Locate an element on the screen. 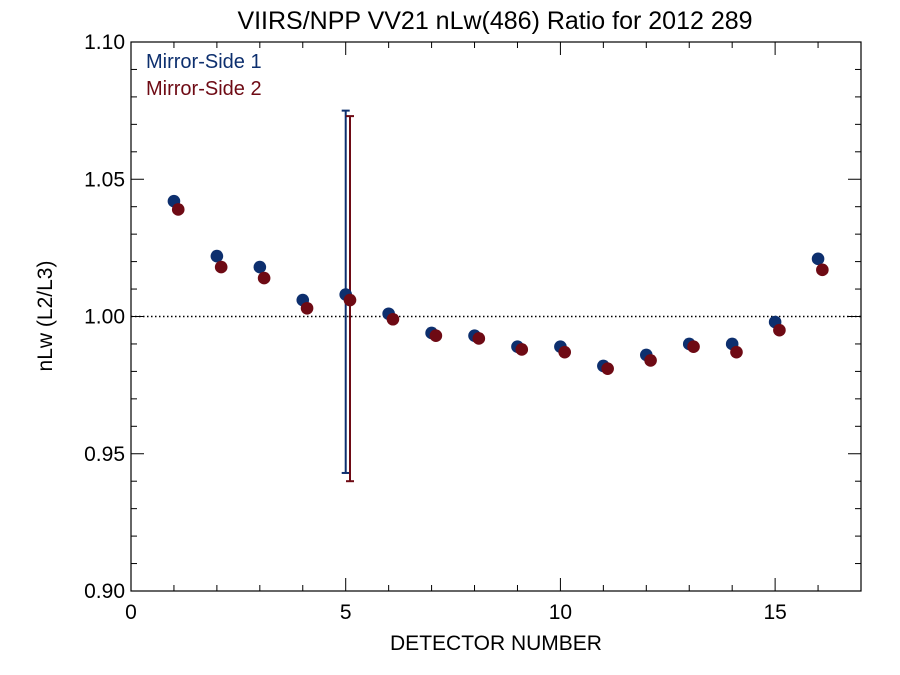 The height and width of the screenshot is (675, 900). y-axis-label: nLw (L2/L3) is located at coordinates (45, 316).